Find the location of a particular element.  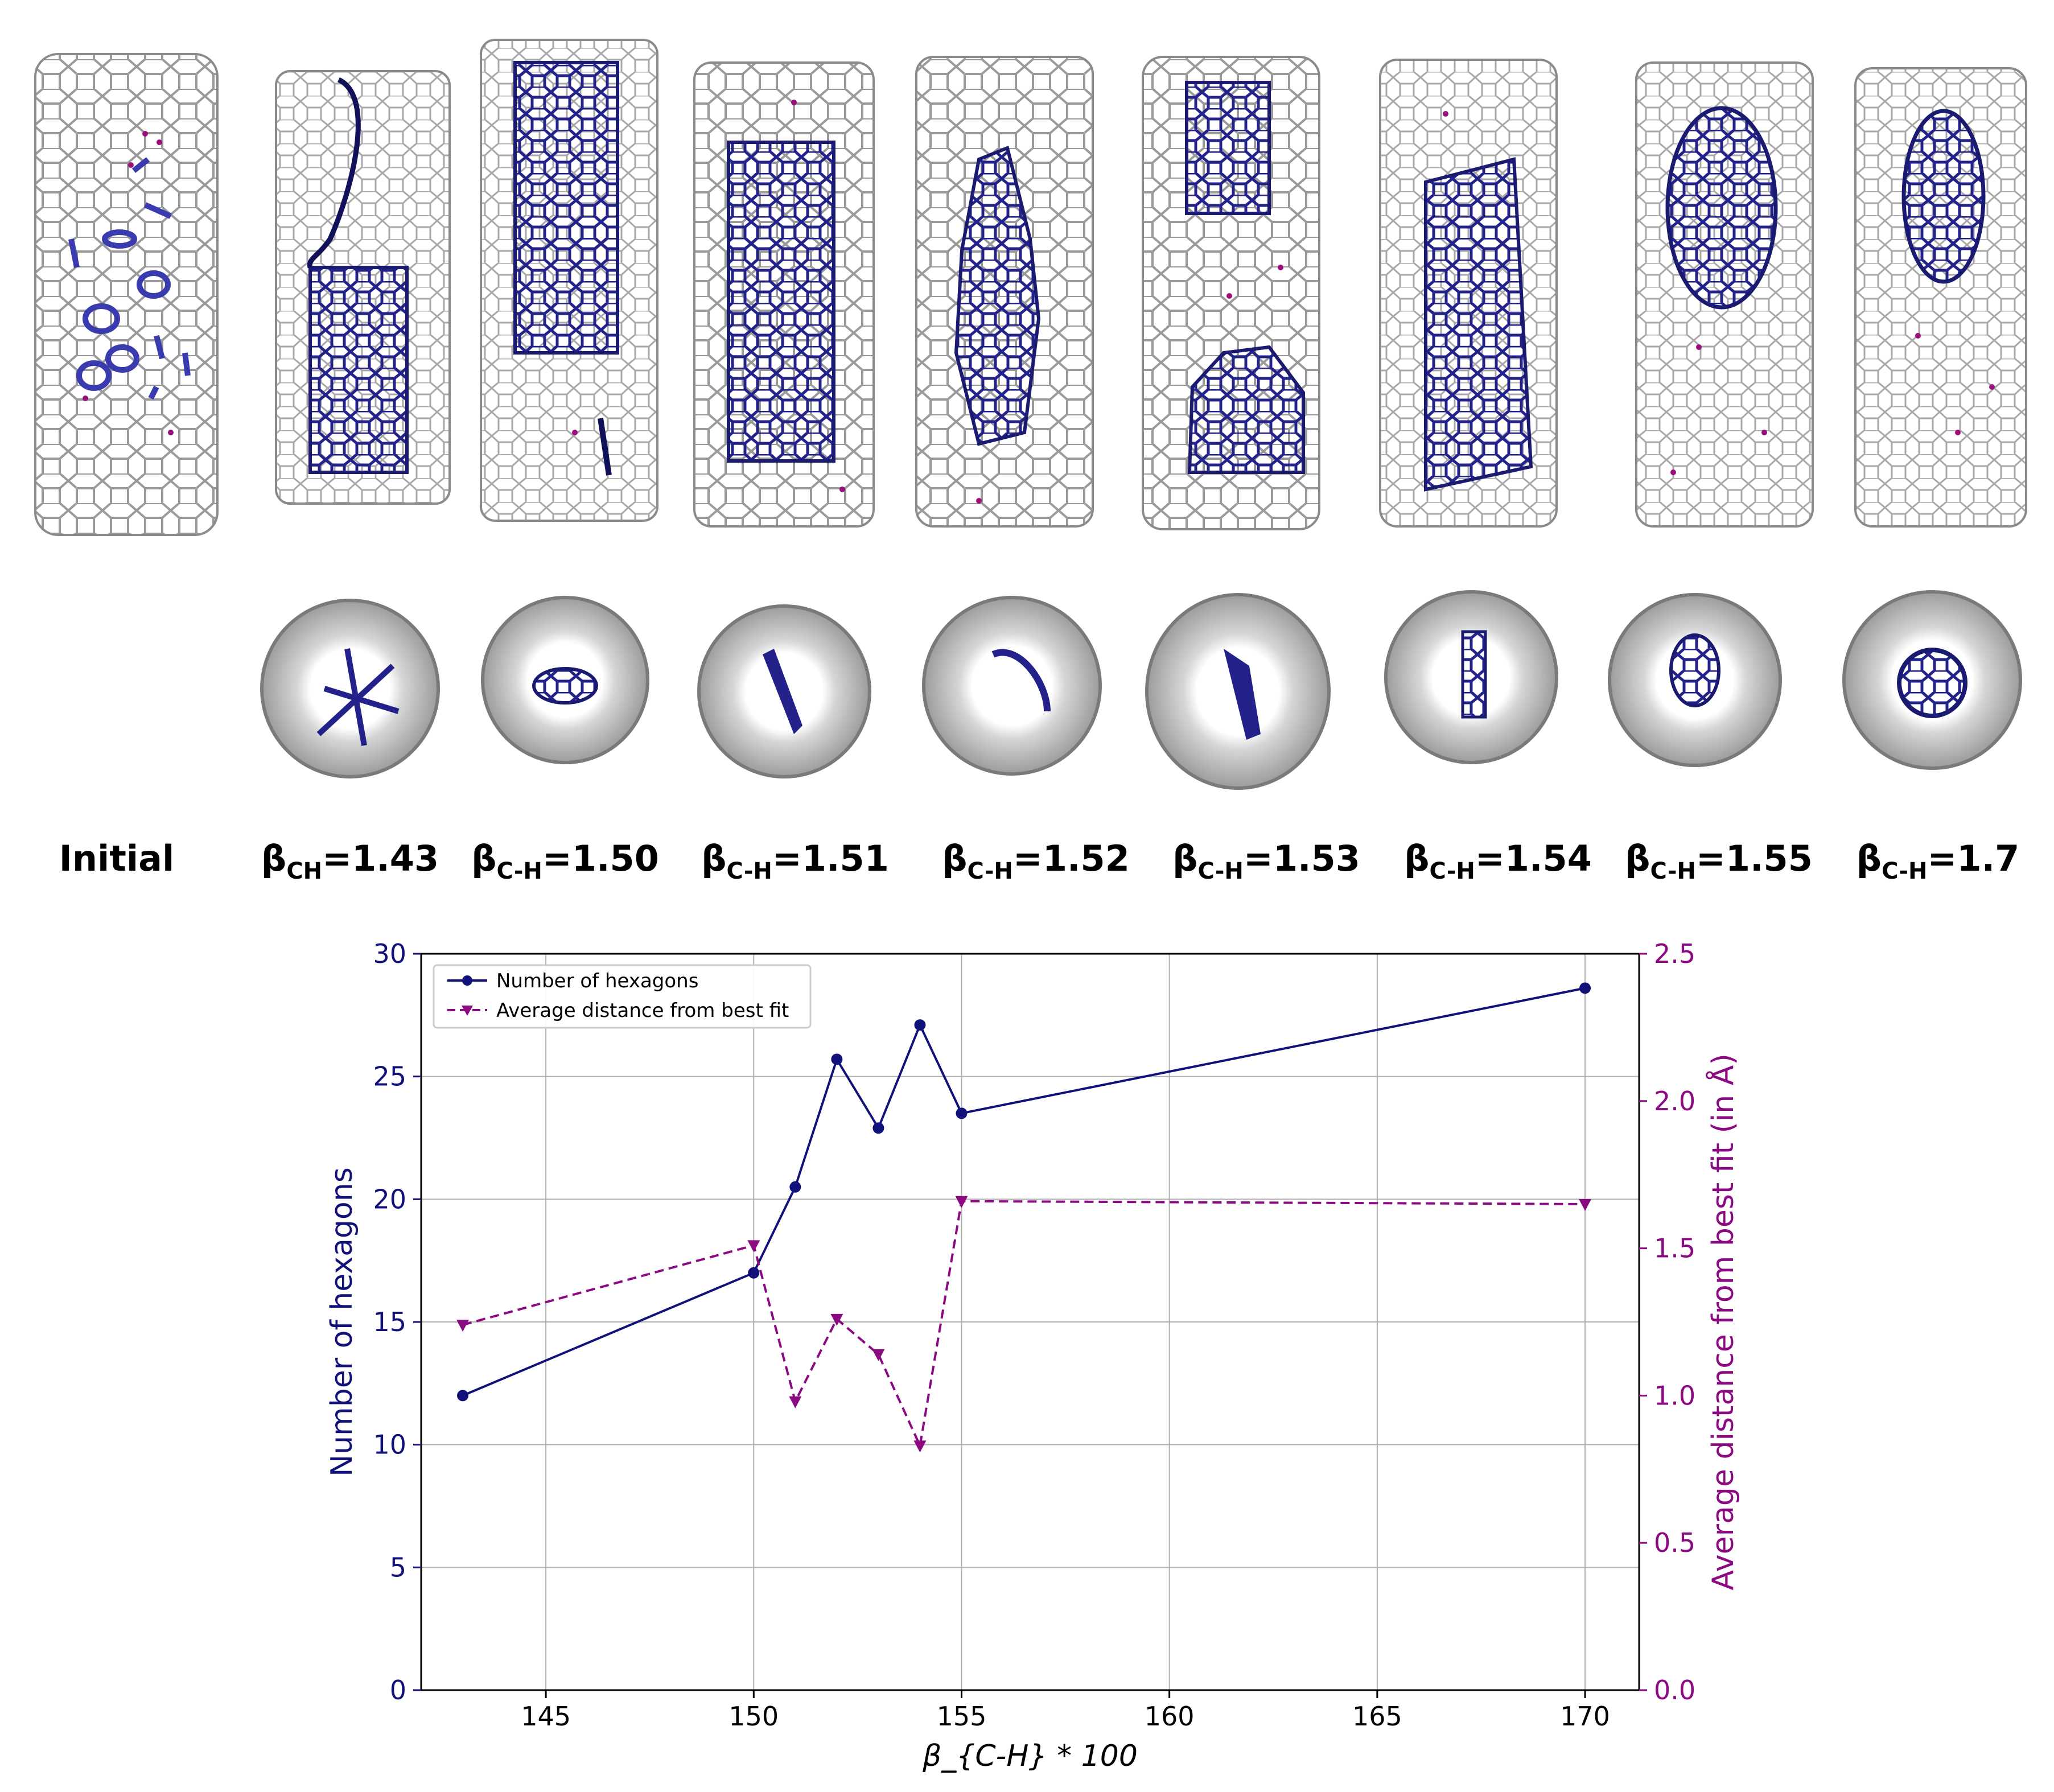

series is located at coordinates (1024, 1217).